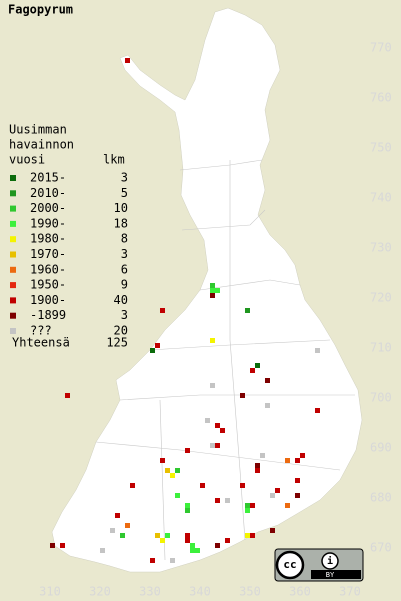 The width and height of the screenshot is (401, 601). I want to click on legend-total: 125, so click(117, 343).